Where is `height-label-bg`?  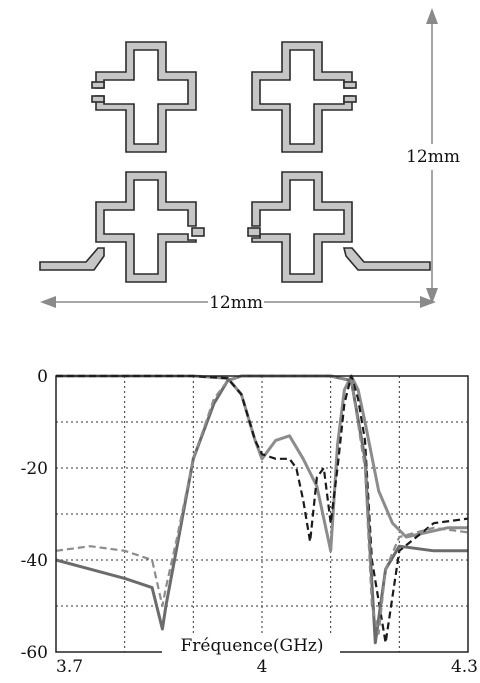 height-label-bg is located at coordinates (433, 157).